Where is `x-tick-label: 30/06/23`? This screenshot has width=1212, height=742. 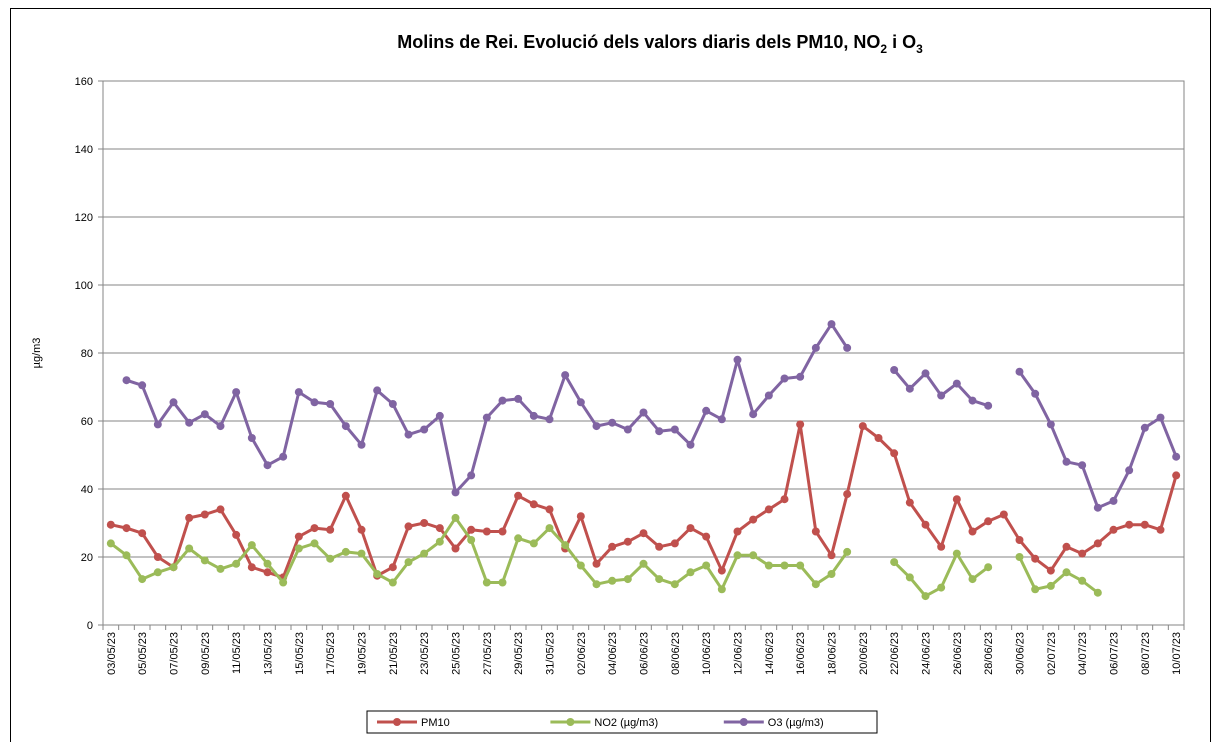 x-tick-label: 30/06/23 is located at coordinates (1021, 653).